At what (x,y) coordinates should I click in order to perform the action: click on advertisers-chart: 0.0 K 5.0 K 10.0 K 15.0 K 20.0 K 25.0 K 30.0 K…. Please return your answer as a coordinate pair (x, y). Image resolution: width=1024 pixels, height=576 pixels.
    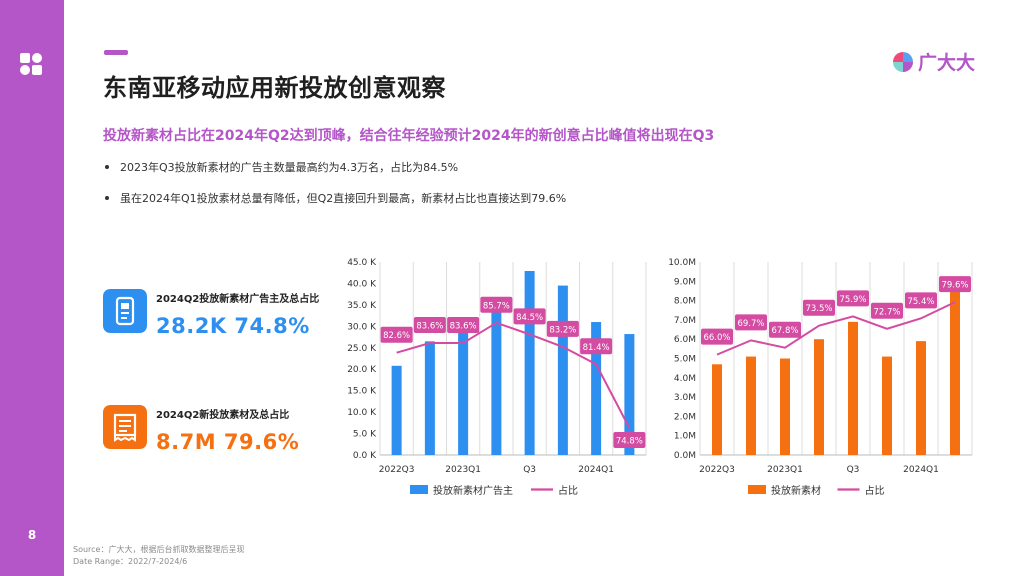
    Looking at the image, I should click on (497, 377).